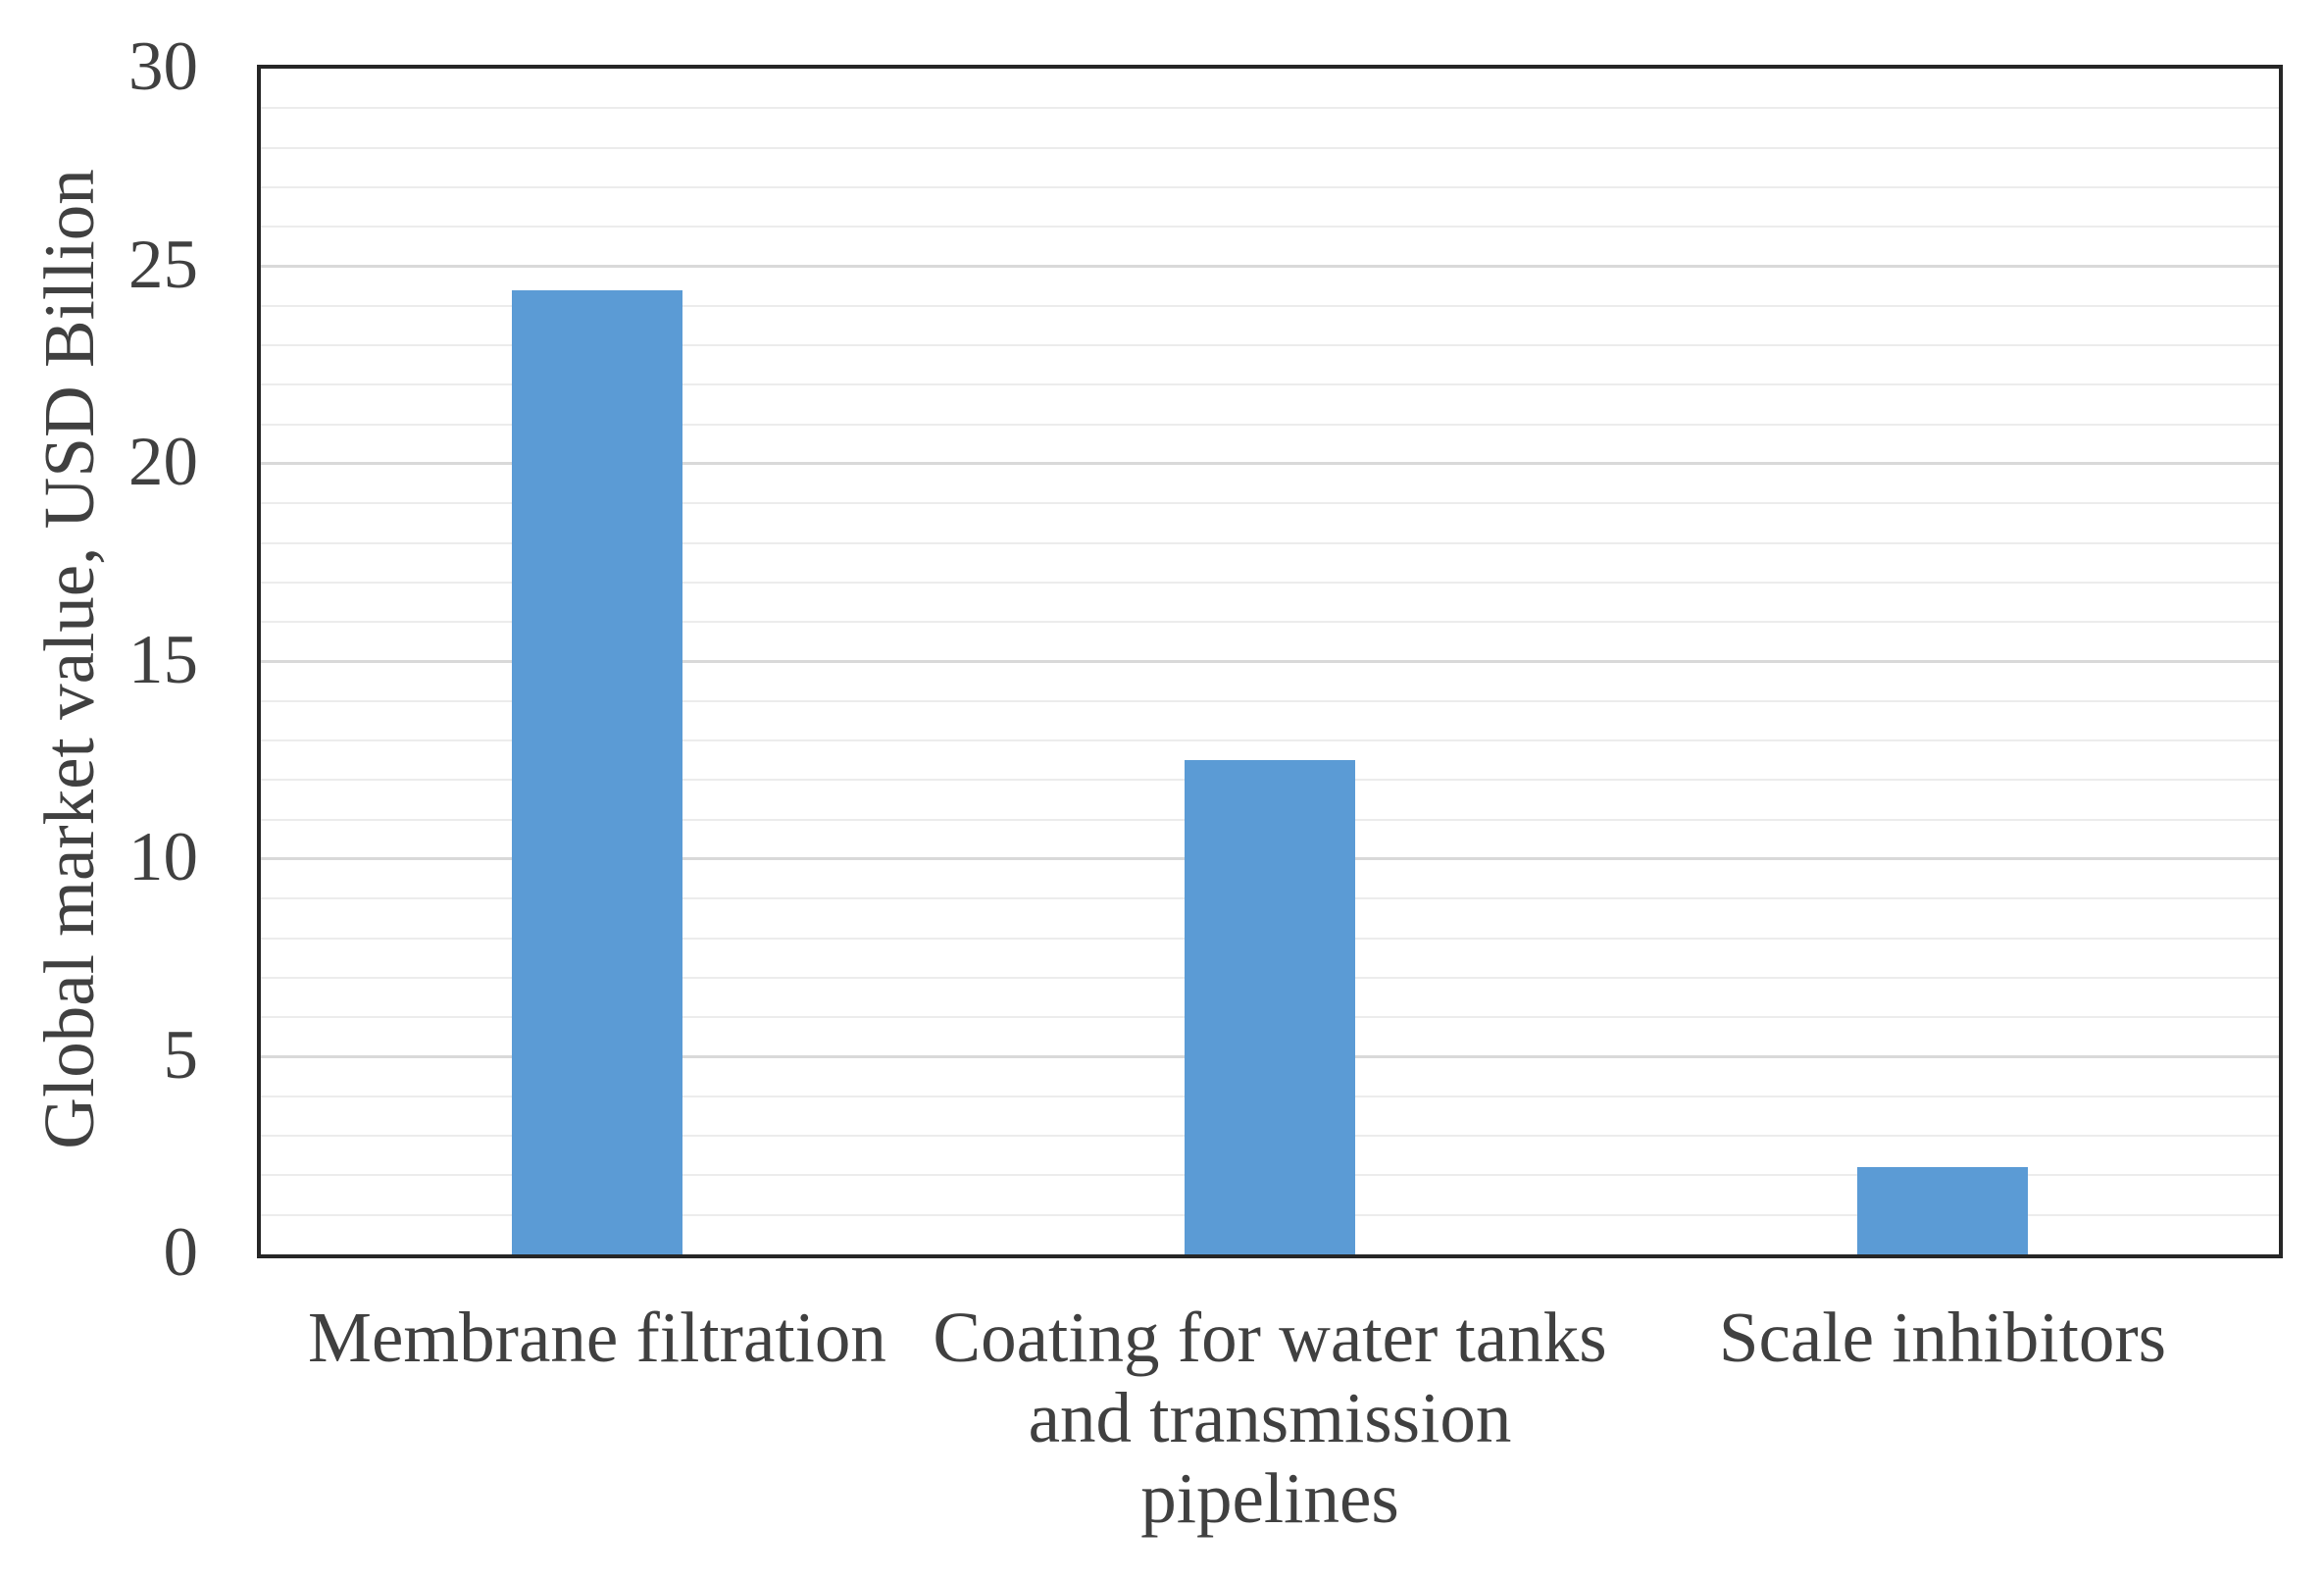 The width and height of the screenshot is (2324, 1580). Describe the element at coordinates (1942, 1338) in the screenshot. I see `x-category-label-3: Scale inhibitors` at that location.